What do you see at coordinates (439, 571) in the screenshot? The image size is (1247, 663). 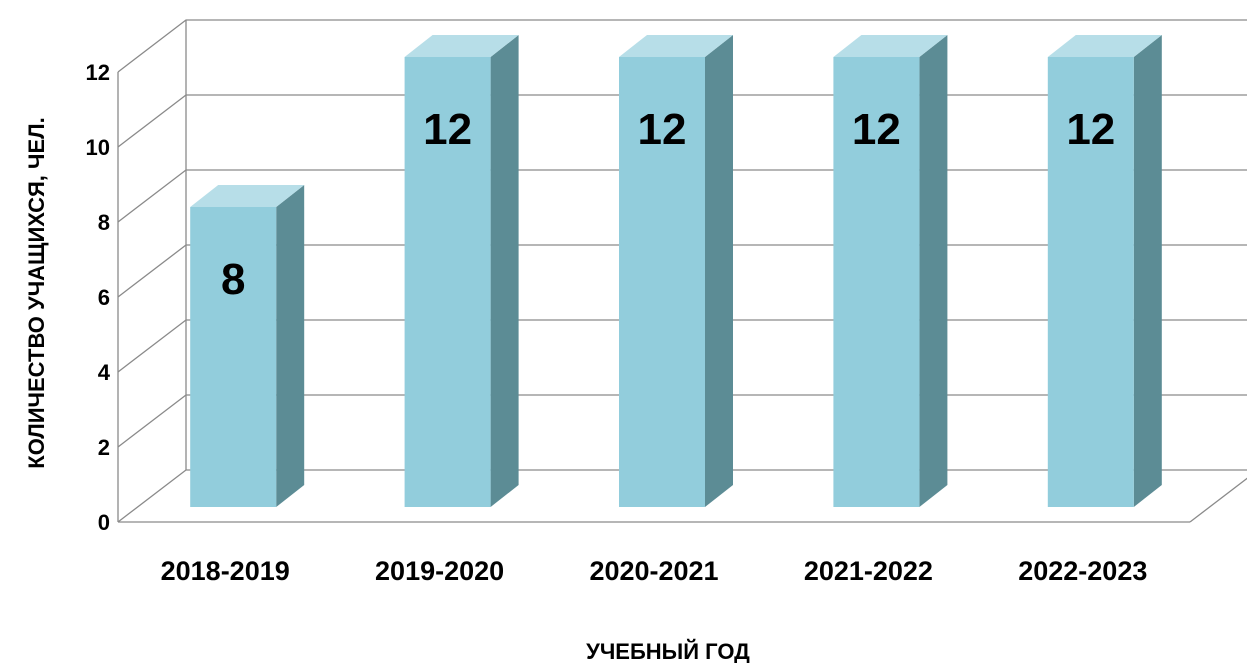 I see `x-tick-label-2019-2020: 2019-2020` at bounding box center [439, 571].